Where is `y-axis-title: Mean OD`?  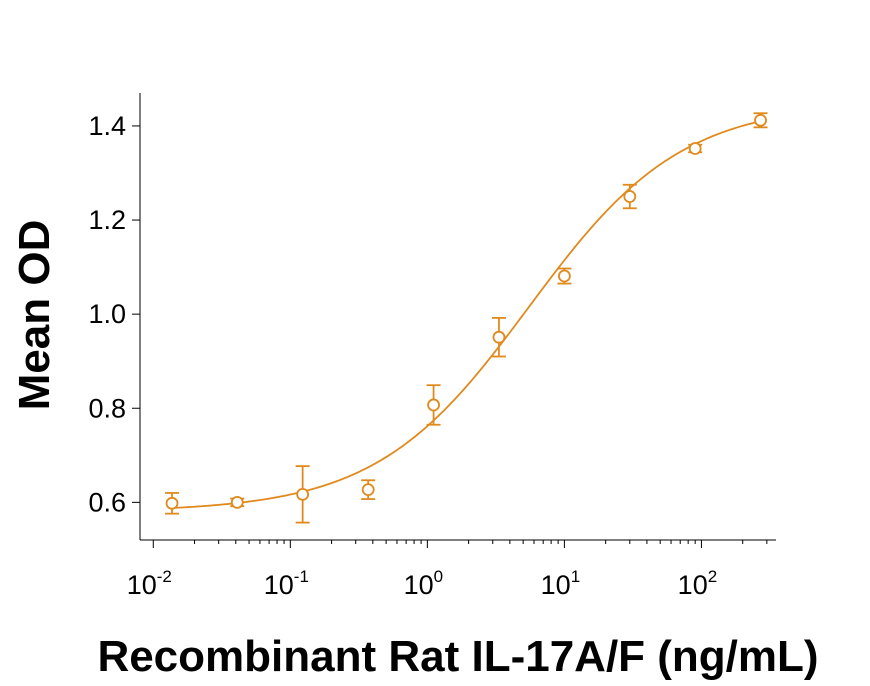 y-axis-title: Mean OD is located at coordinates (34, 315).